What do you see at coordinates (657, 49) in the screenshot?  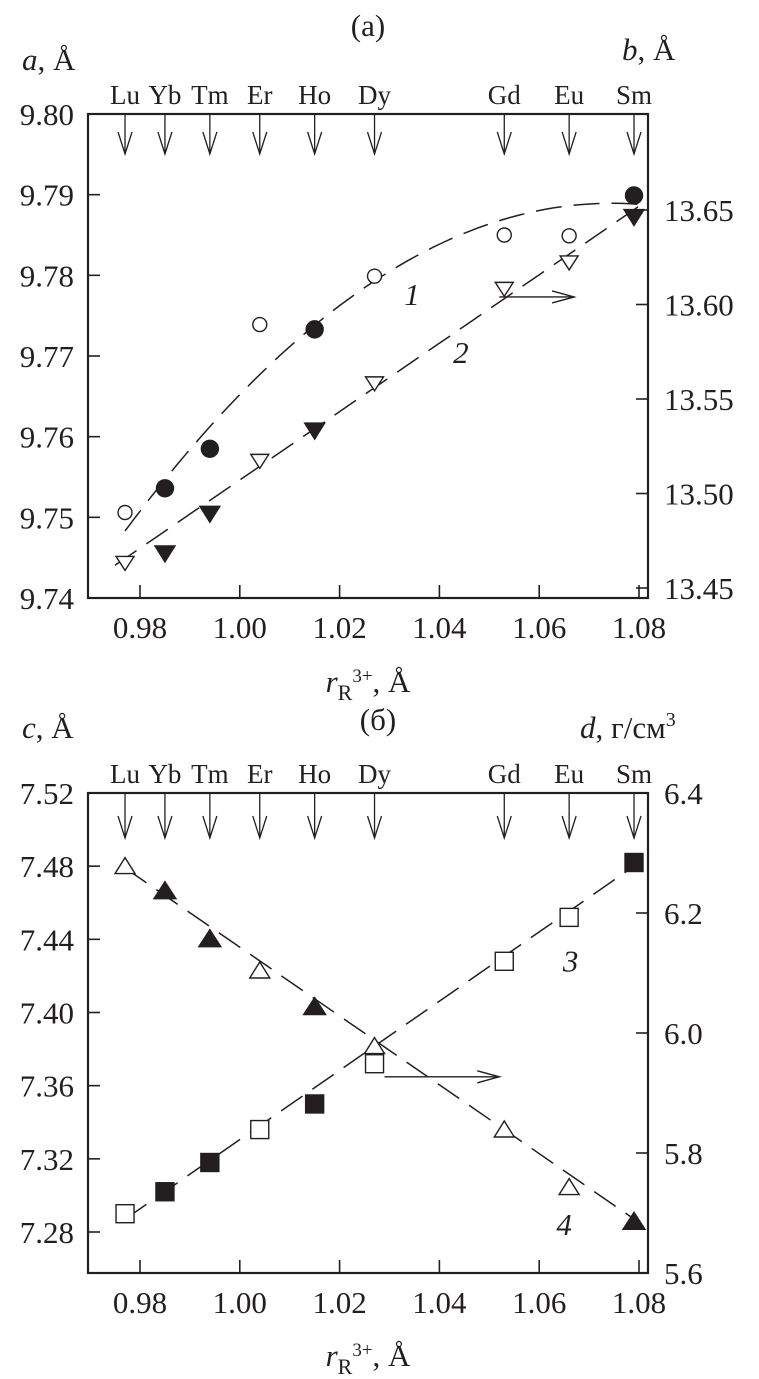 I see `right-axis-unit: , Å` at bounding box center [657, 49].